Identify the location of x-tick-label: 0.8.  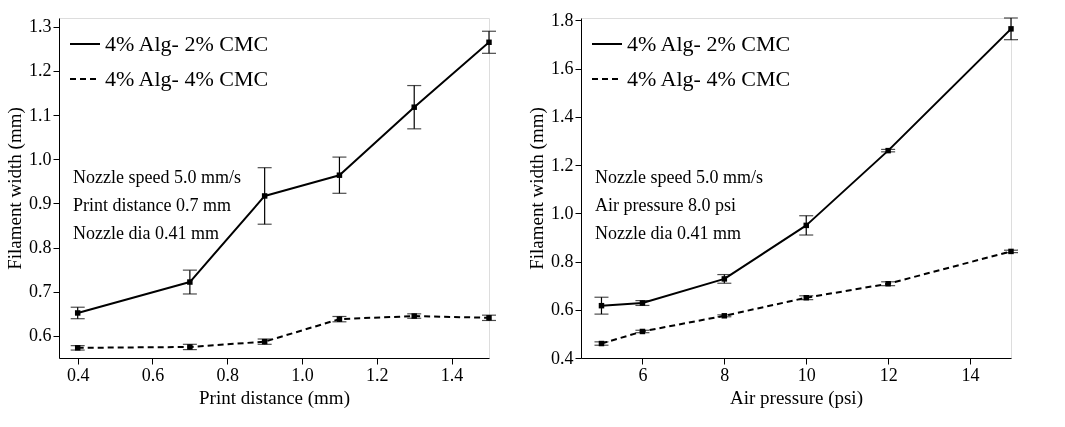
(228, 374).